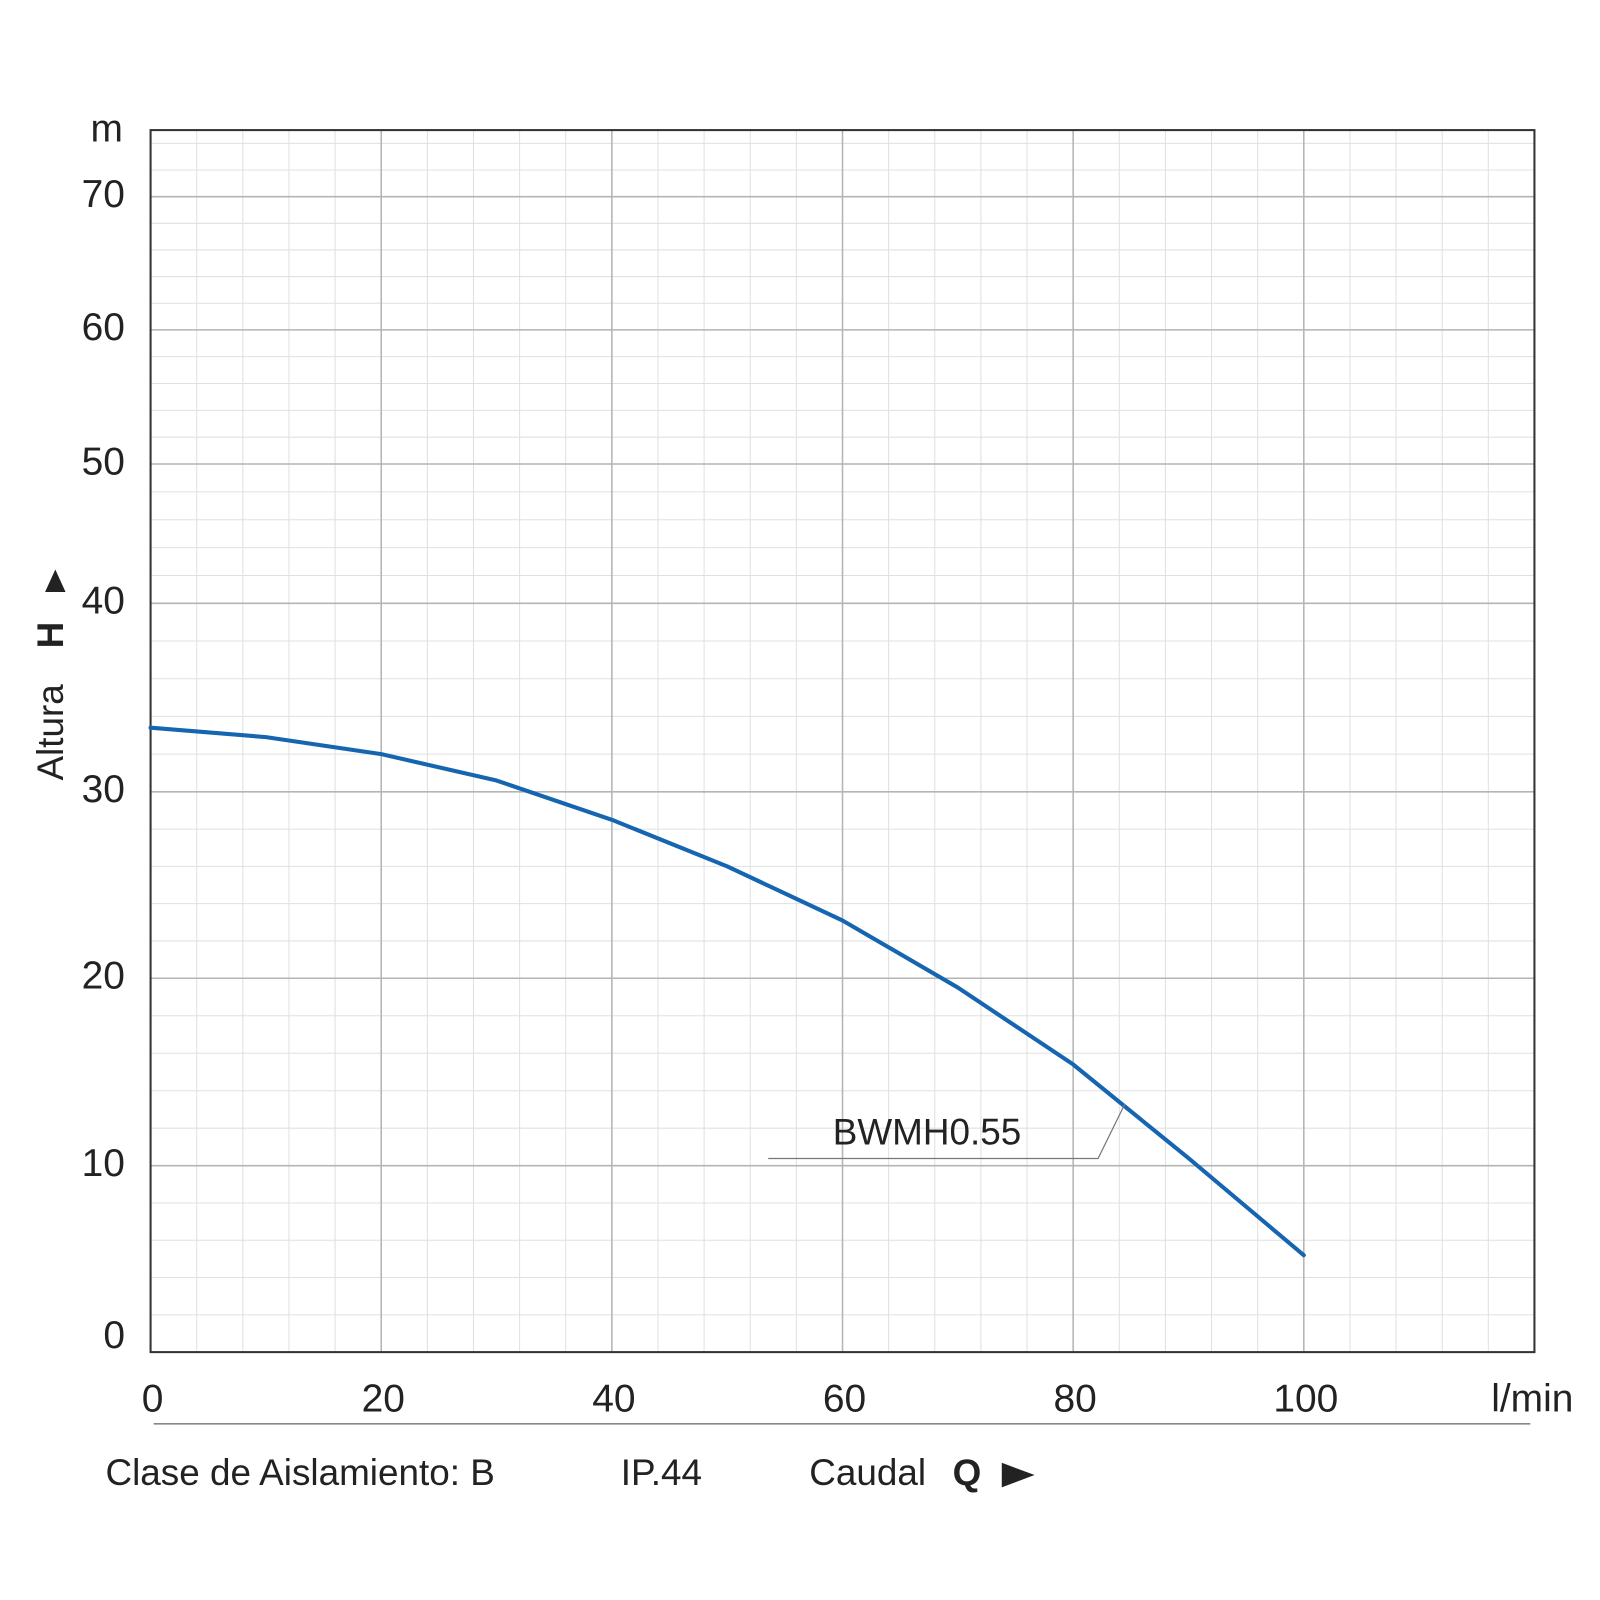  What do you see at coordinates (967, 1472) in the screenshot?
I see `x-symbol: Q` at bounding box center [967, 1472].